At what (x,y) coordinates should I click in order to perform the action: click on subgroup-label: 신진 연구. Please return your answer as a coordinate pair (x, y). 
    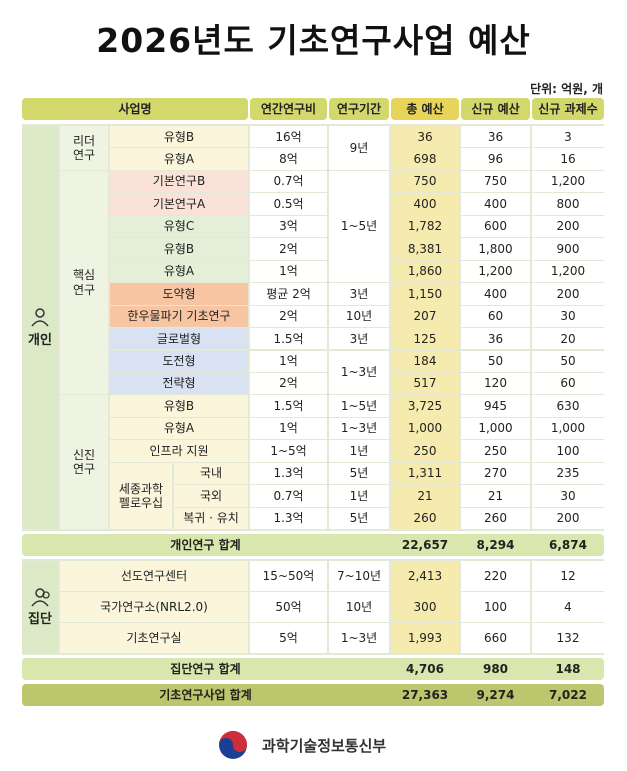
    Looking at the image, I should click on (84, 462).